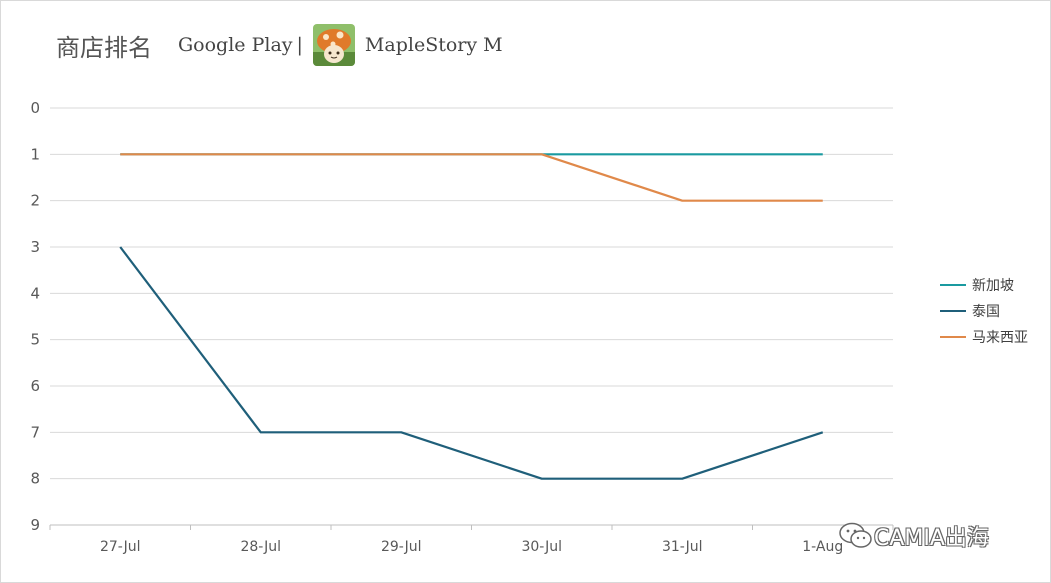  What do you see at coordinates (1000, 338) in the screenshot?
I see `legend-label: 马来西亚` at bounding box center [1000, 338].